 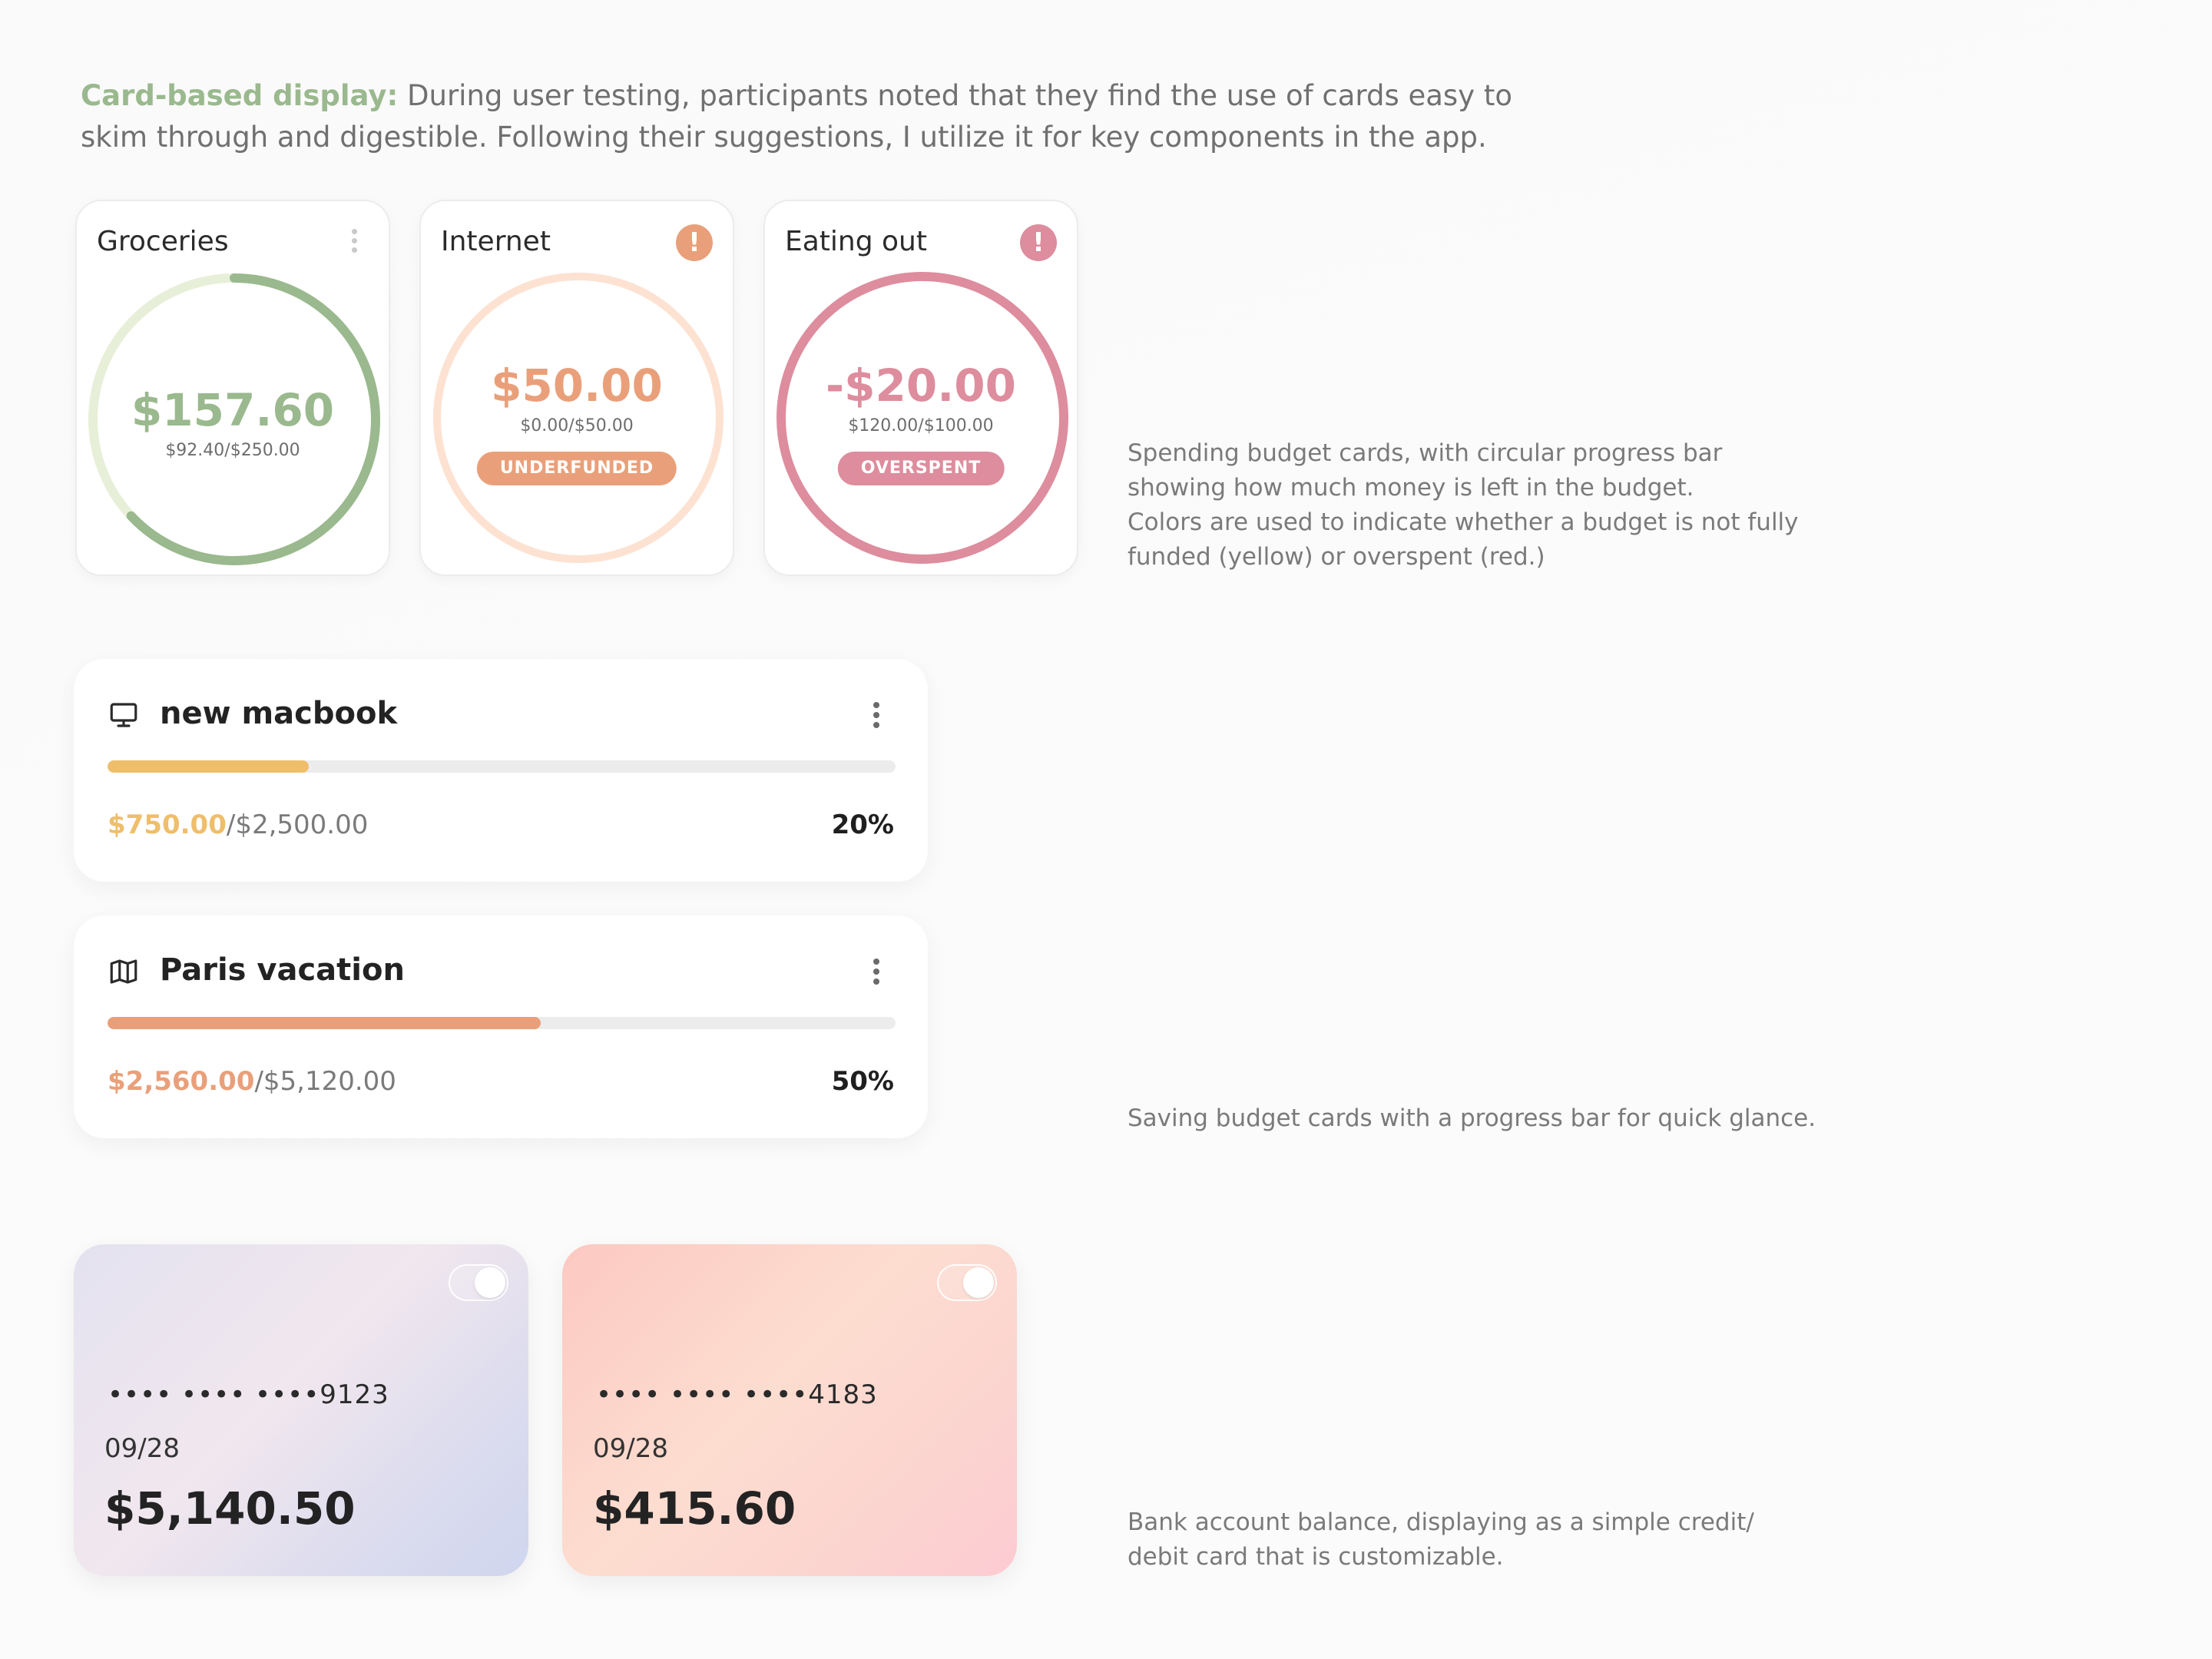 I want to click on card-balance: $5,140.50, so click(x=230, y=1509).